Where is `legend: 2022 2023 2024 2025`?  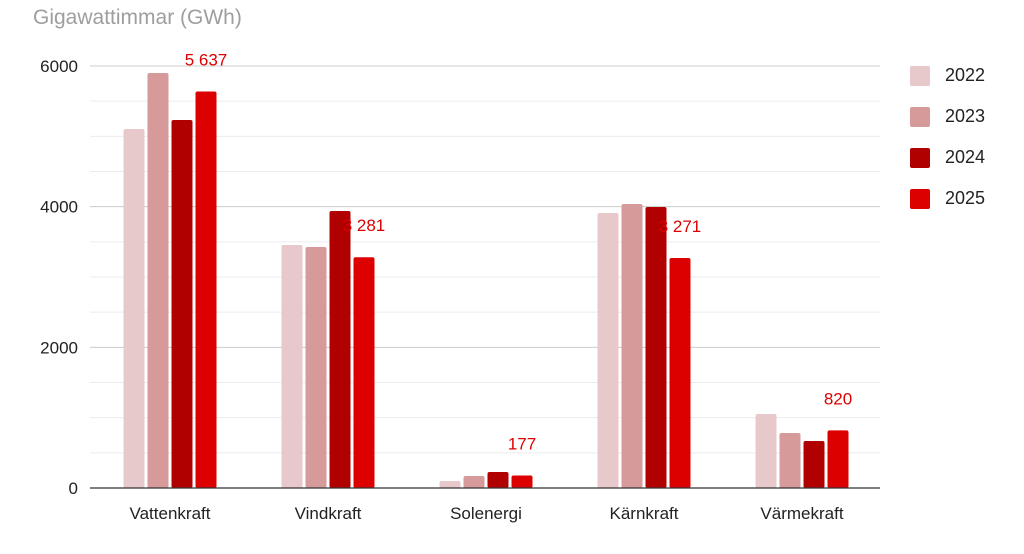
legend: 2022 2023 2024 2025 is located at coordinates (947, 137).